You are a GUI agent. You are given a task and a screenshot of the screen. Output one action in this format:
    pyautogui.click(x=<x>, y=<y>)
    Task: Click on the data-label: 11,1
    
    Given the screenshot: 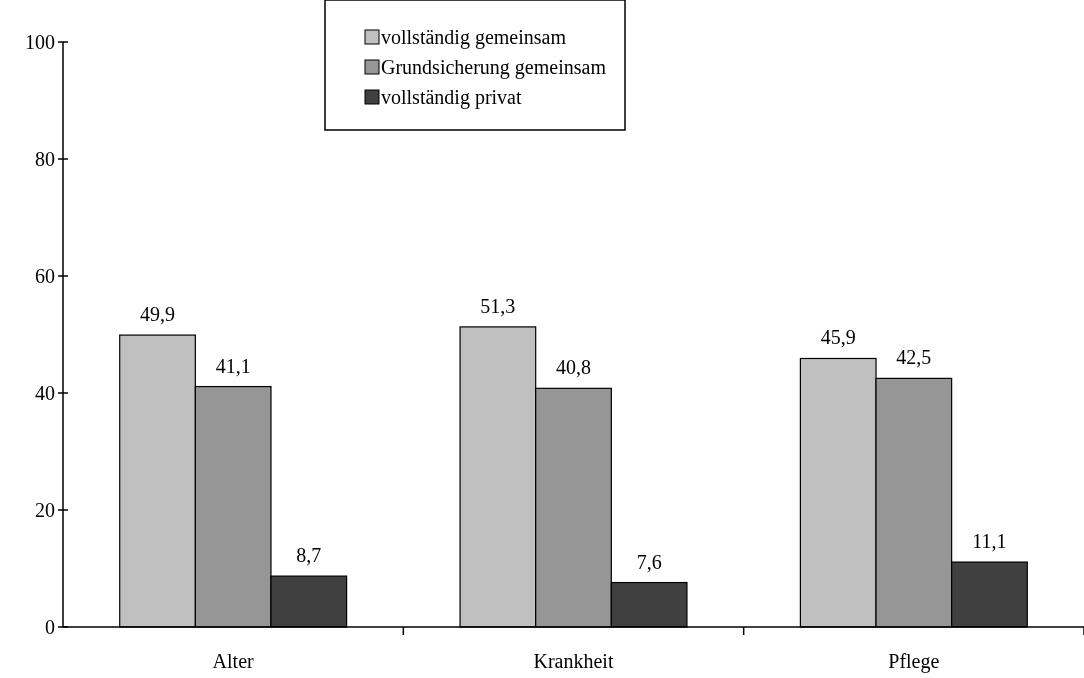 What is the action you would take?
    pyautogui.click(x=989, y=541)
    